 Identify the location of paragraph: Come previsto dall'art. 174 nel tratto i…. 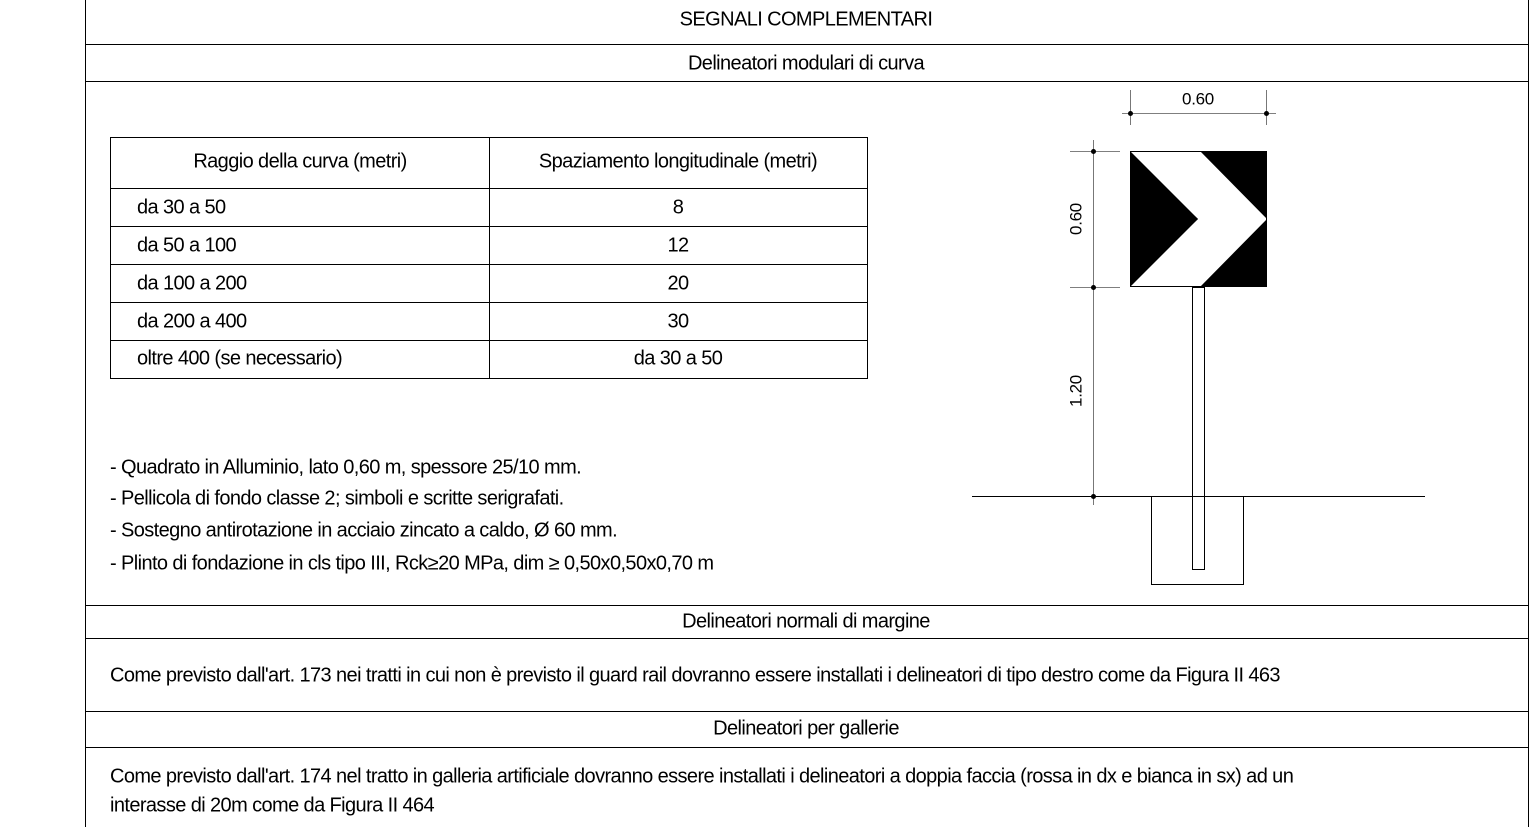
(701, 776).